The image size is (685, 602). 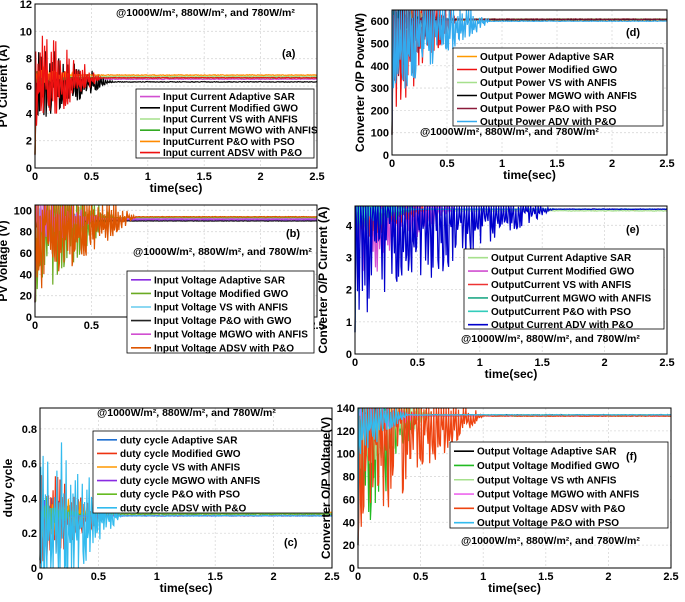 What do you see at coordinates (561, 312) in the screenshot?
I see `legend-label: OutputCurrent P&O with PSO` at bounding box center [561, 312].